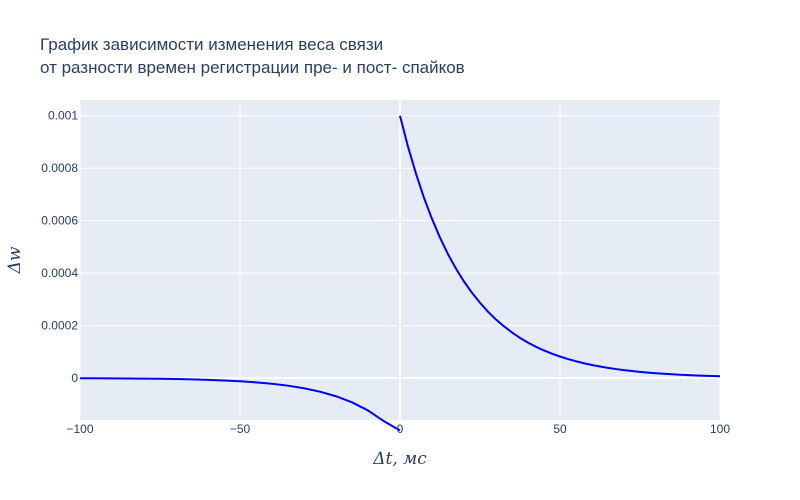  Describe the element at coordinates (240, 429) in the screenshot. I see `x-tick-label: −50` at that location.